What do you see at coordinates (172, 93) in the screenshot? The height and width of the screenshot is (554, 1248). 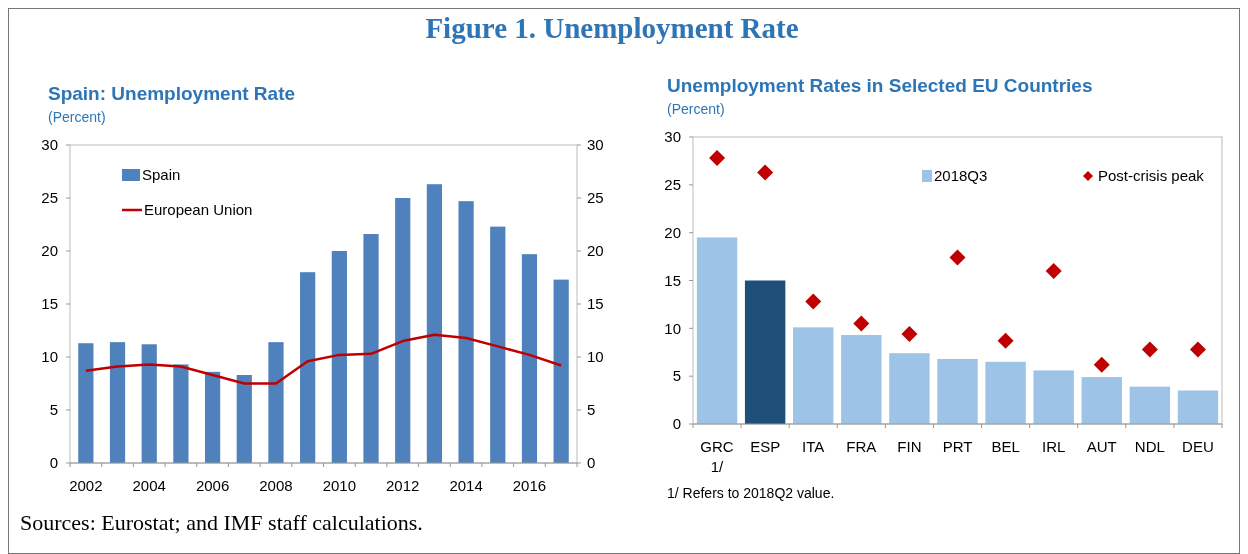 I see `chart-title: Spain: Unemployment Rate` at bounding box center [172, 93].